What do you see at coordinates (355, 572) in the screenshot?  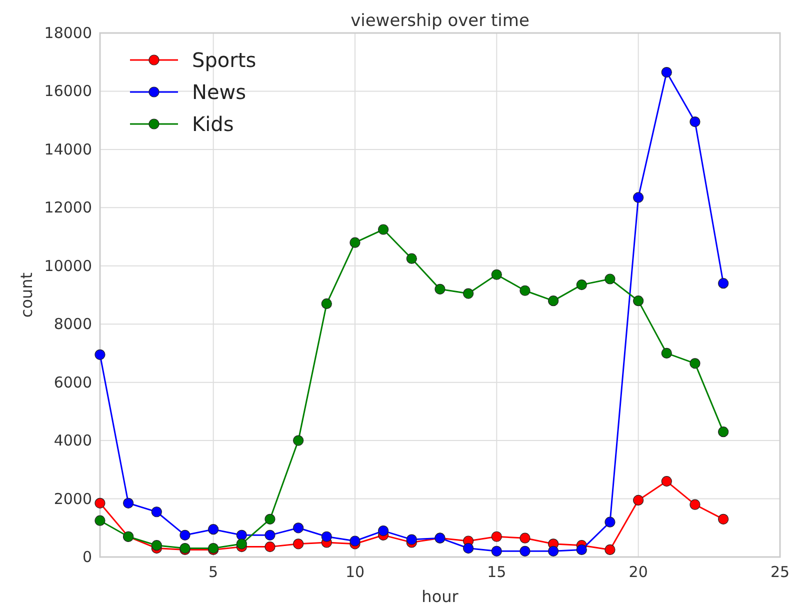 I see `x-tick-label: 10` at bounding box center [355, 572].